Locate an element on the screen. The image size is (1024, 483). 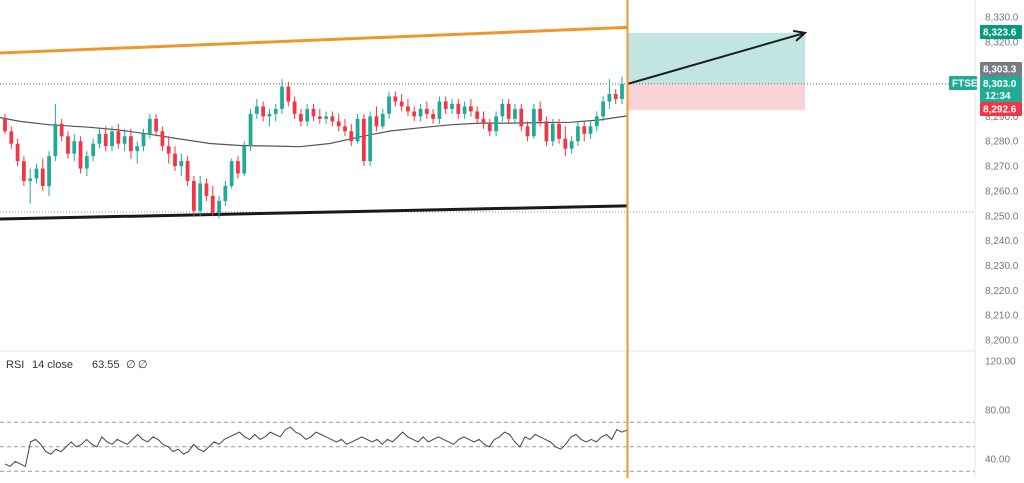
previous-close-tag-text: 8,303.3 is located at coordinates (1000, 70).